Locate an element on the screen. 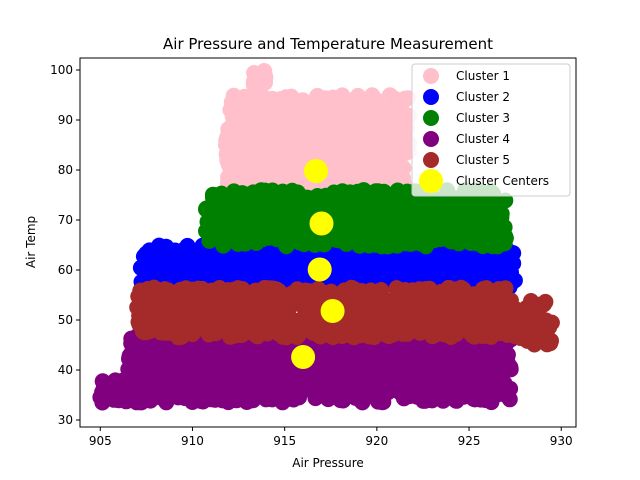  y-tick-label: 40 is located at coordinates (65, 370).